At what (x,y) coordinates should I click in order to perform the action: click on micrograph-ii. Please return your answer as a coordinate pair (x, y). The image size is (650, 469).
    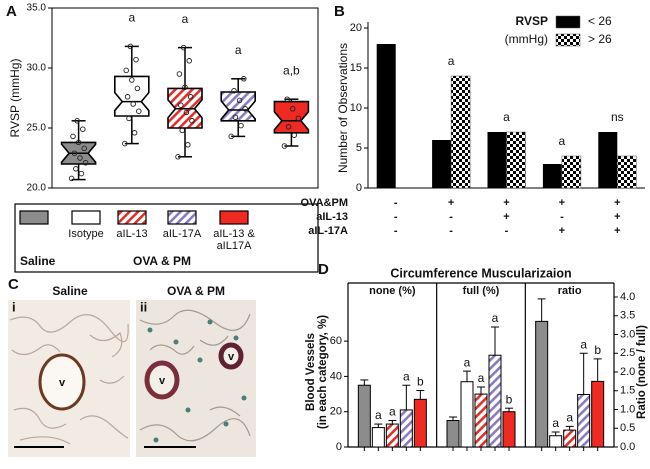
    Looking at the image, I should click on (196, 378).